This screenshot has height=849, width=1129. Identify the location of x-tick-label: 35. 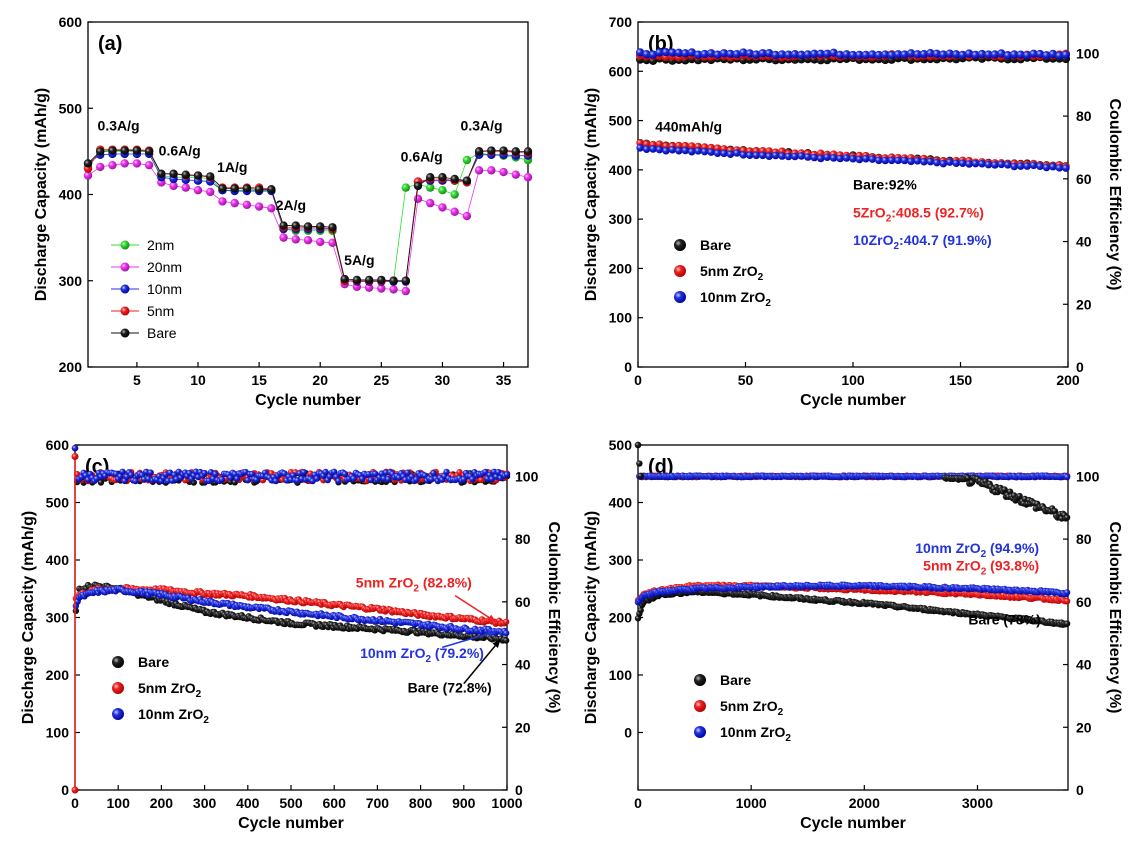
(504, 380).